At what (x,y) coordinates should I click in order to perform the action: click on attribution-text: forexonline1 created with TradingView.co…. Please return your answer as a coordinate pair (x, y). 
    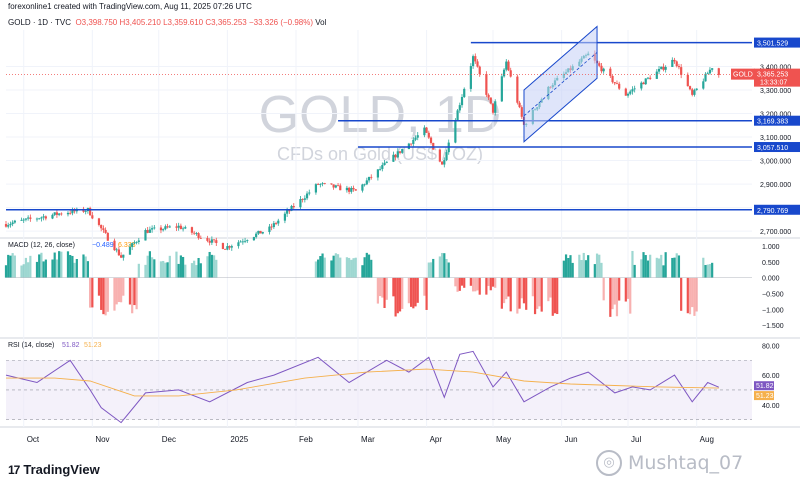
    Looking at the image, I should click on (130, 6).